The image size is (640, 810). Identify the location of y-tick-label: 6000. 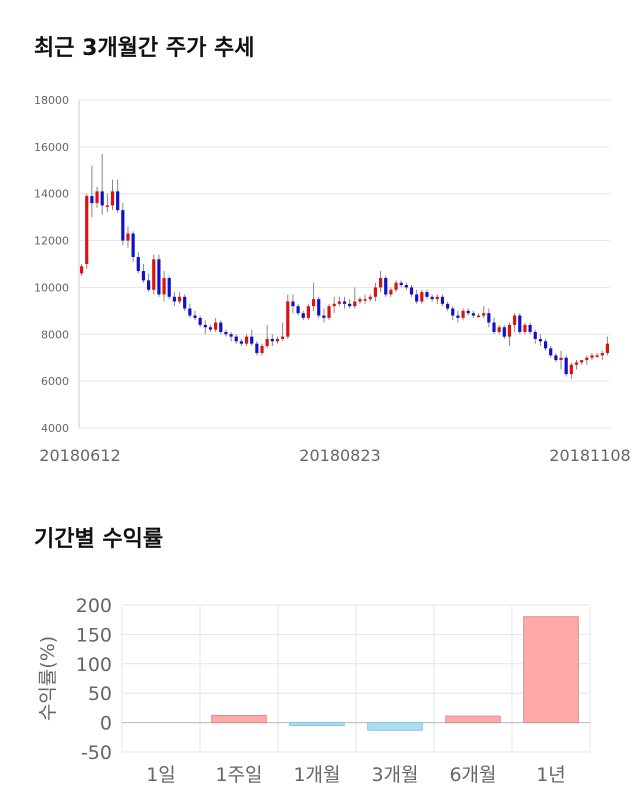
(55, 381).